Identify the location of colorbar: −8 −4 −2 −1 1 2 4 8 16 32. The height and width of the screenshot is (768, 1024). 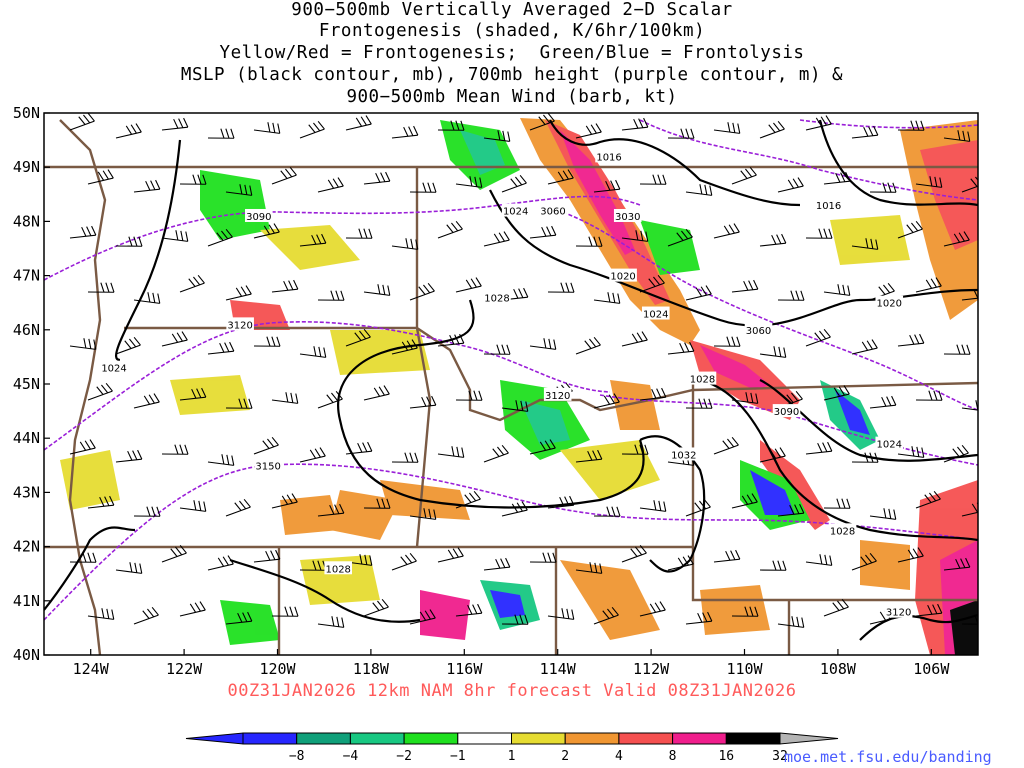
(512, 748).